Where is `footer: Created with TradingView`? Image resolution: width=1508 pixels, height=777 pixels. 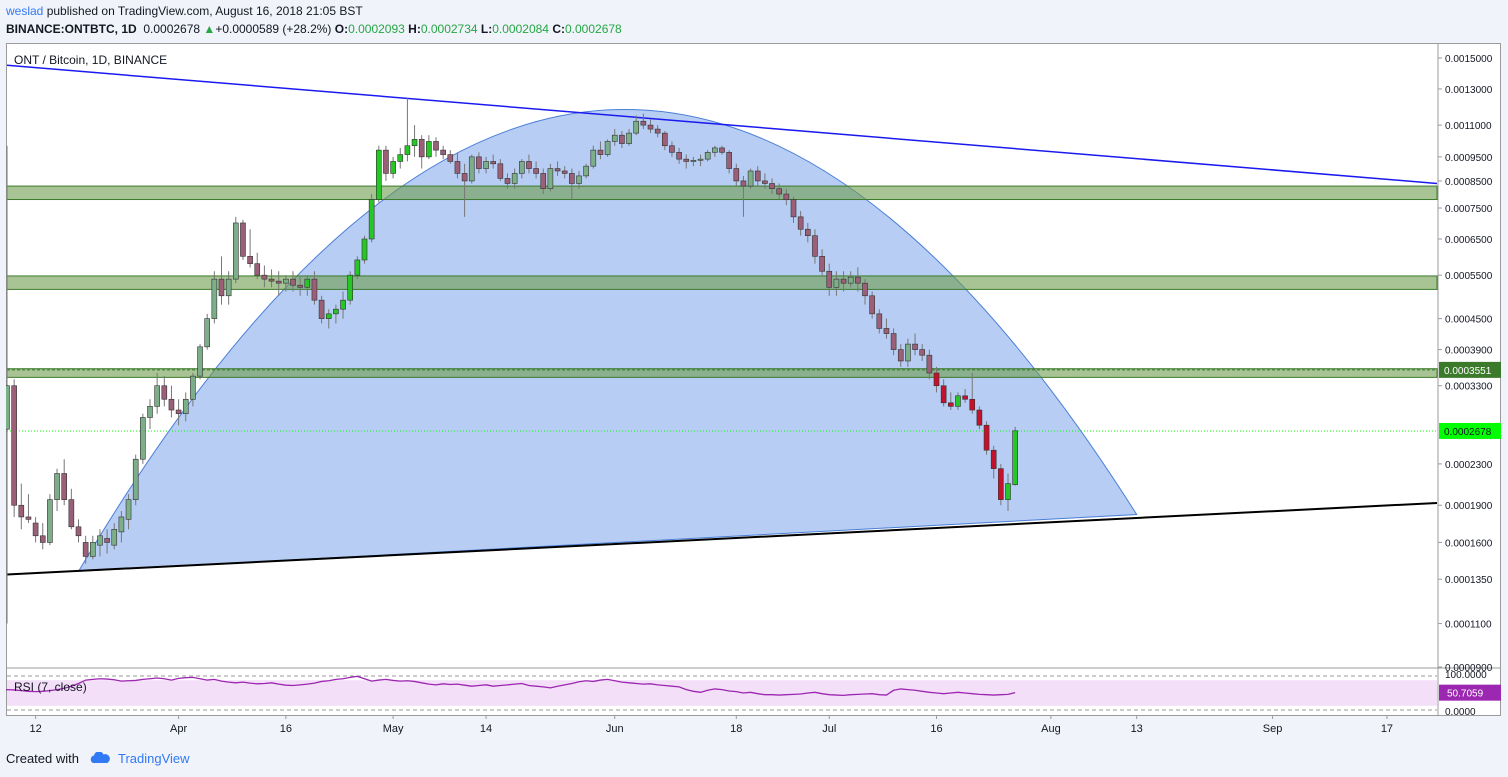 footer: Created with TradingView is located at coordinates (98, 759).